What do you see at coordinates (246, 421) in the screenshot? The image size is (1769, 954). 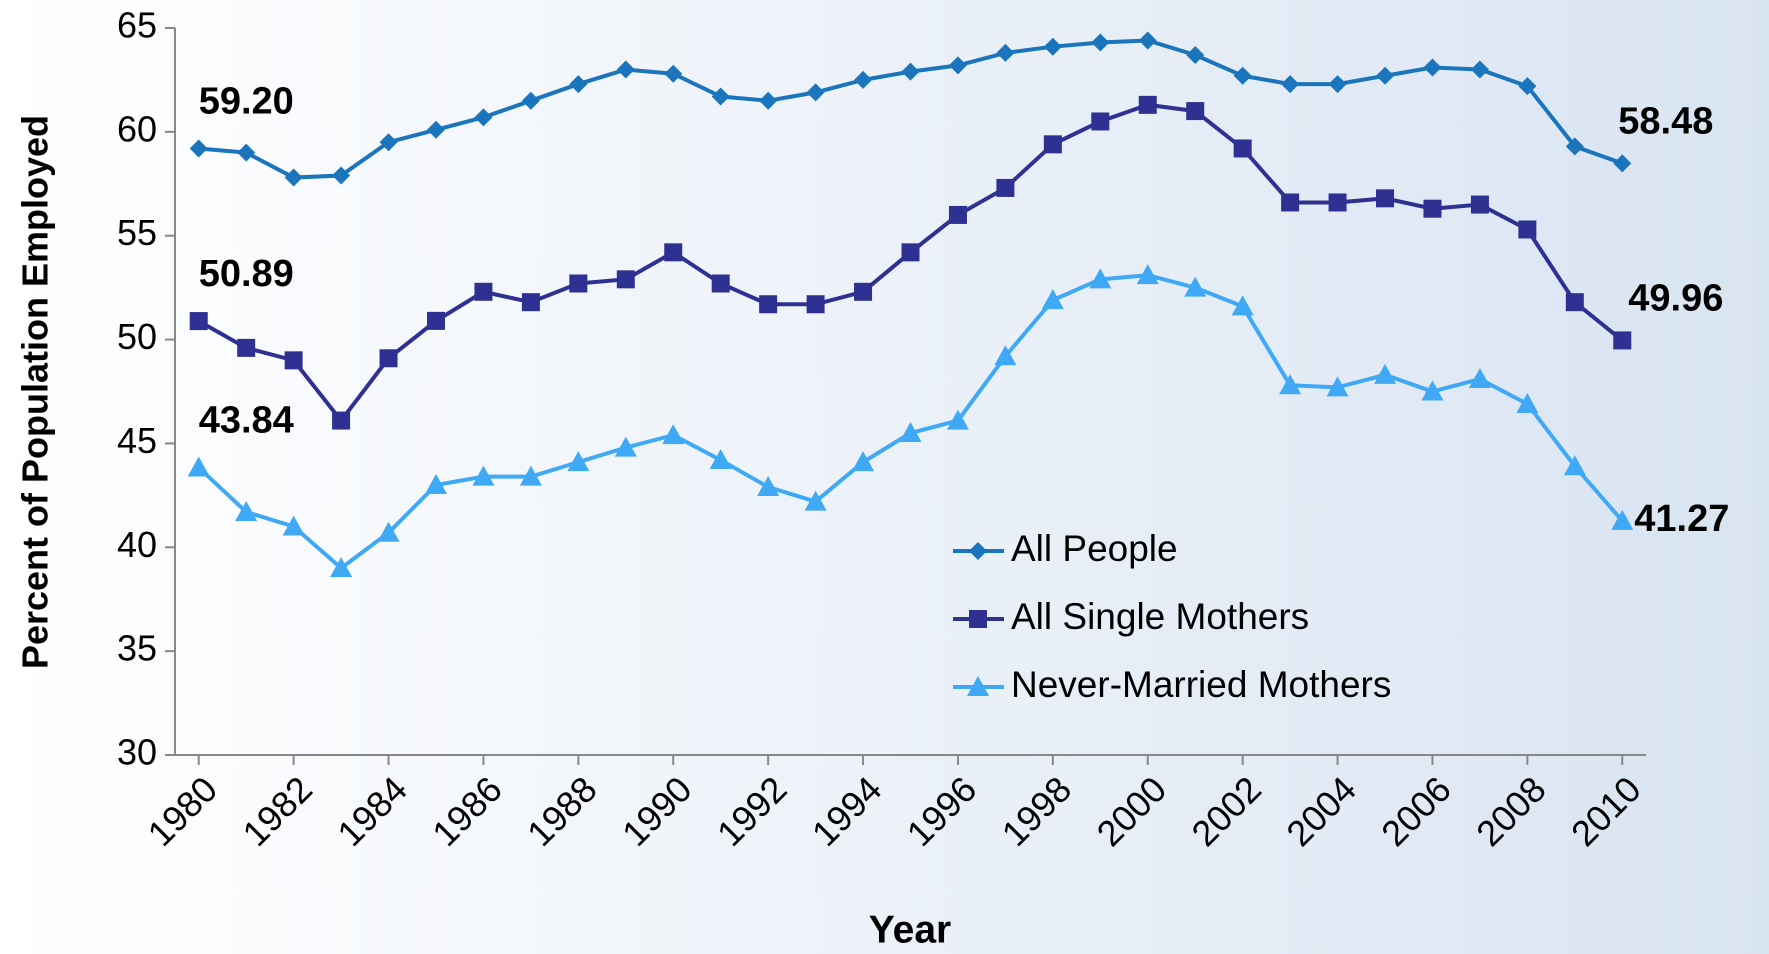 I see `data-label: 43.84` at bounding box center [246, 421].